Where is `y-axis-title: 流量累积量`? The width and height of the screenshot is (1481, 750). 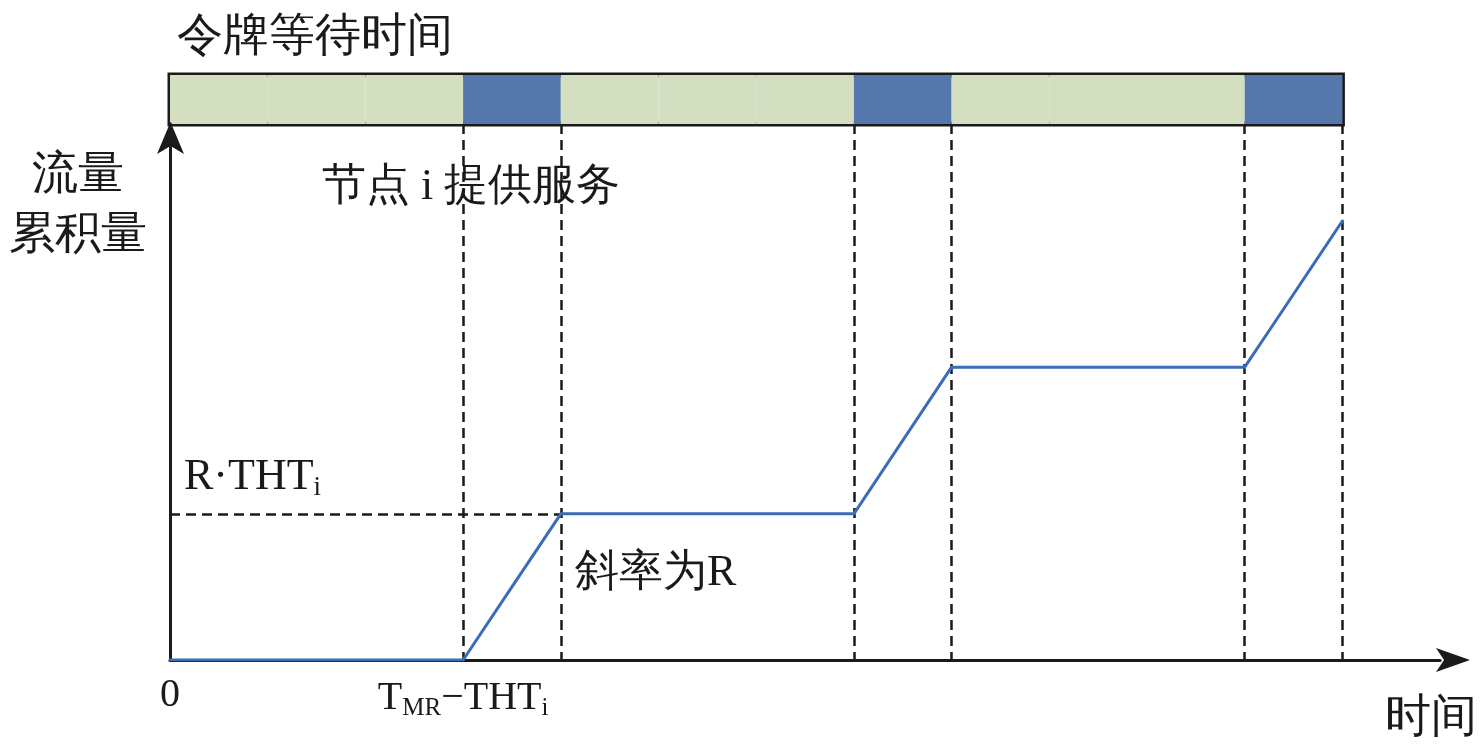 y-axis-title: 流量累积量 is located at coordinates (78, 202).